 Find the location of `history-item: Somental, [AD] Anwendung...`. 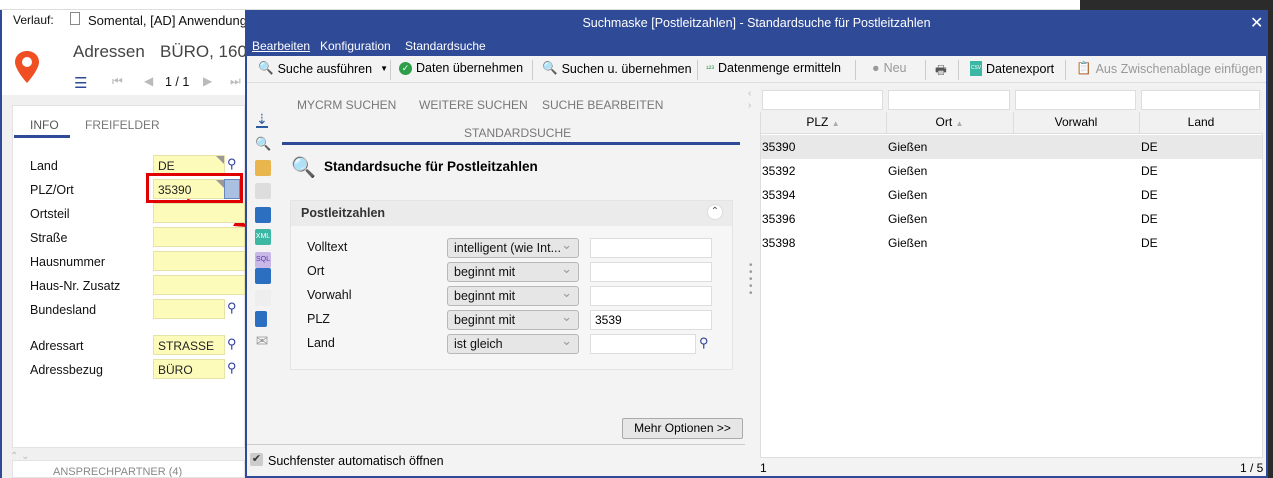

history-item: Somental, [AD] Anwendung... is located at coordinates (173, 20).